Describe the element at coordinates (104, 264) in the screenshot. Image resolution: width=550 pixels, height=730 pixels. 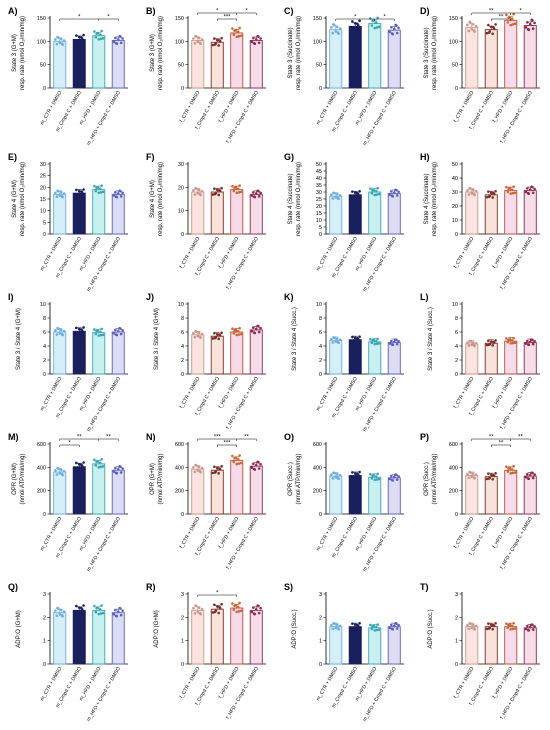
I see `x-tick-label: m_HFD + Cmpd C + DMSO` at that location.